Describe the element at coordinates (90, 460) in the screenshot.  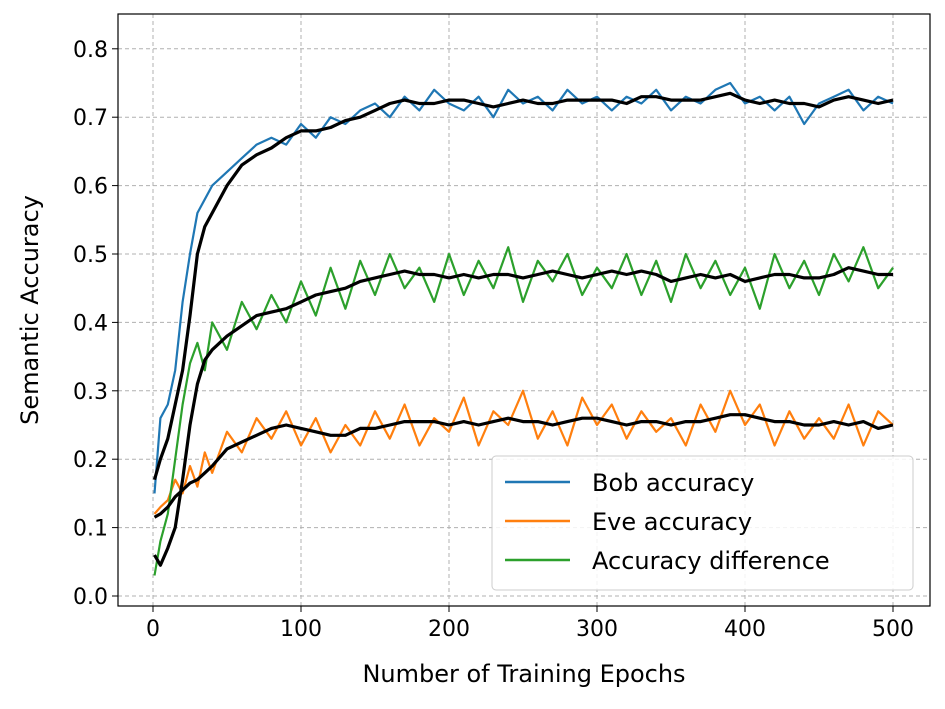
I see `y-tick-label: 0.2` at that location.